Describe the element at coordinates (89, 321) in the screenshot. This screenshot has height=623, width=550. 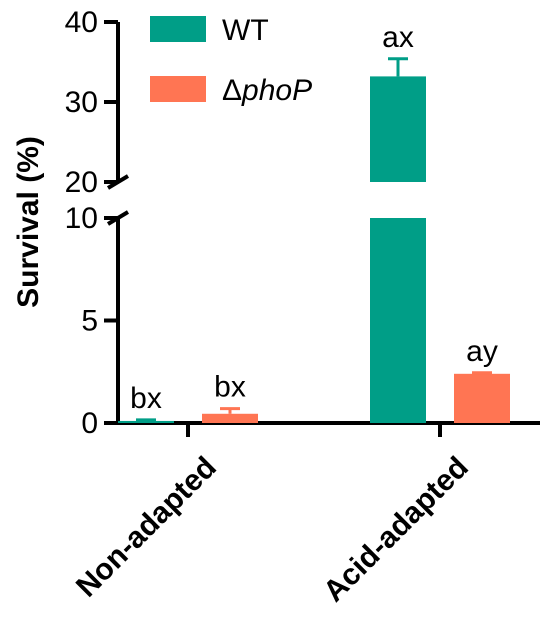
I see `y-tick-label: 5` at that location.